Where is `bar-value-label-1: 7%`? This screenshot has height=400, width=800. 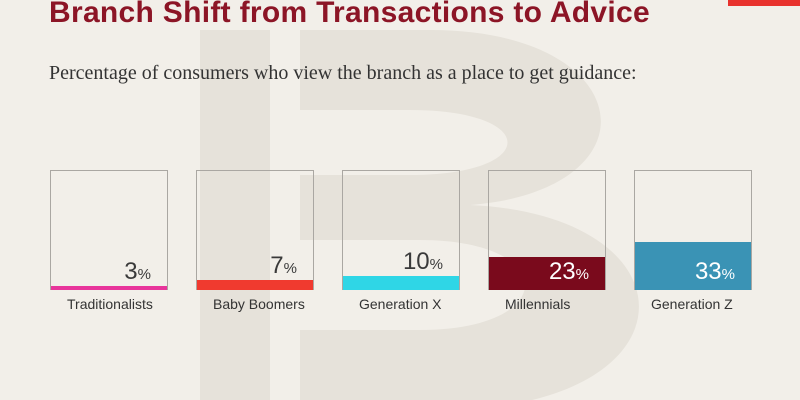 bar-value-label-1: 7% is located at coordinates (283, 265).